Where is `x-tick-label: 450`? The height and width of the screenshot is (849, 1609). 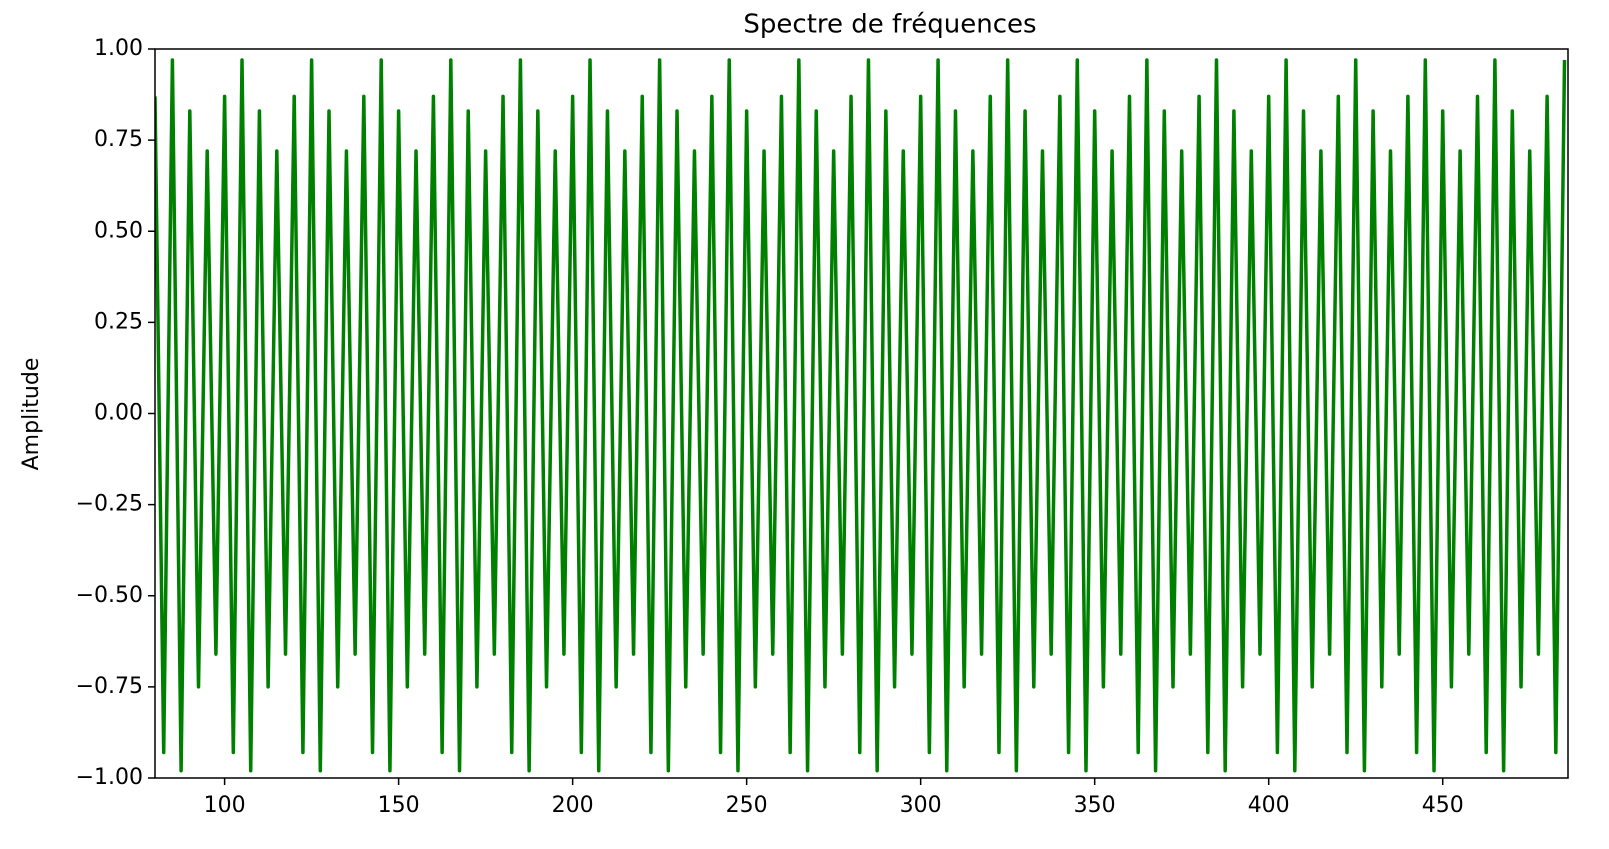
x-tick-label: 450 is located at coordinates (1443, 805).